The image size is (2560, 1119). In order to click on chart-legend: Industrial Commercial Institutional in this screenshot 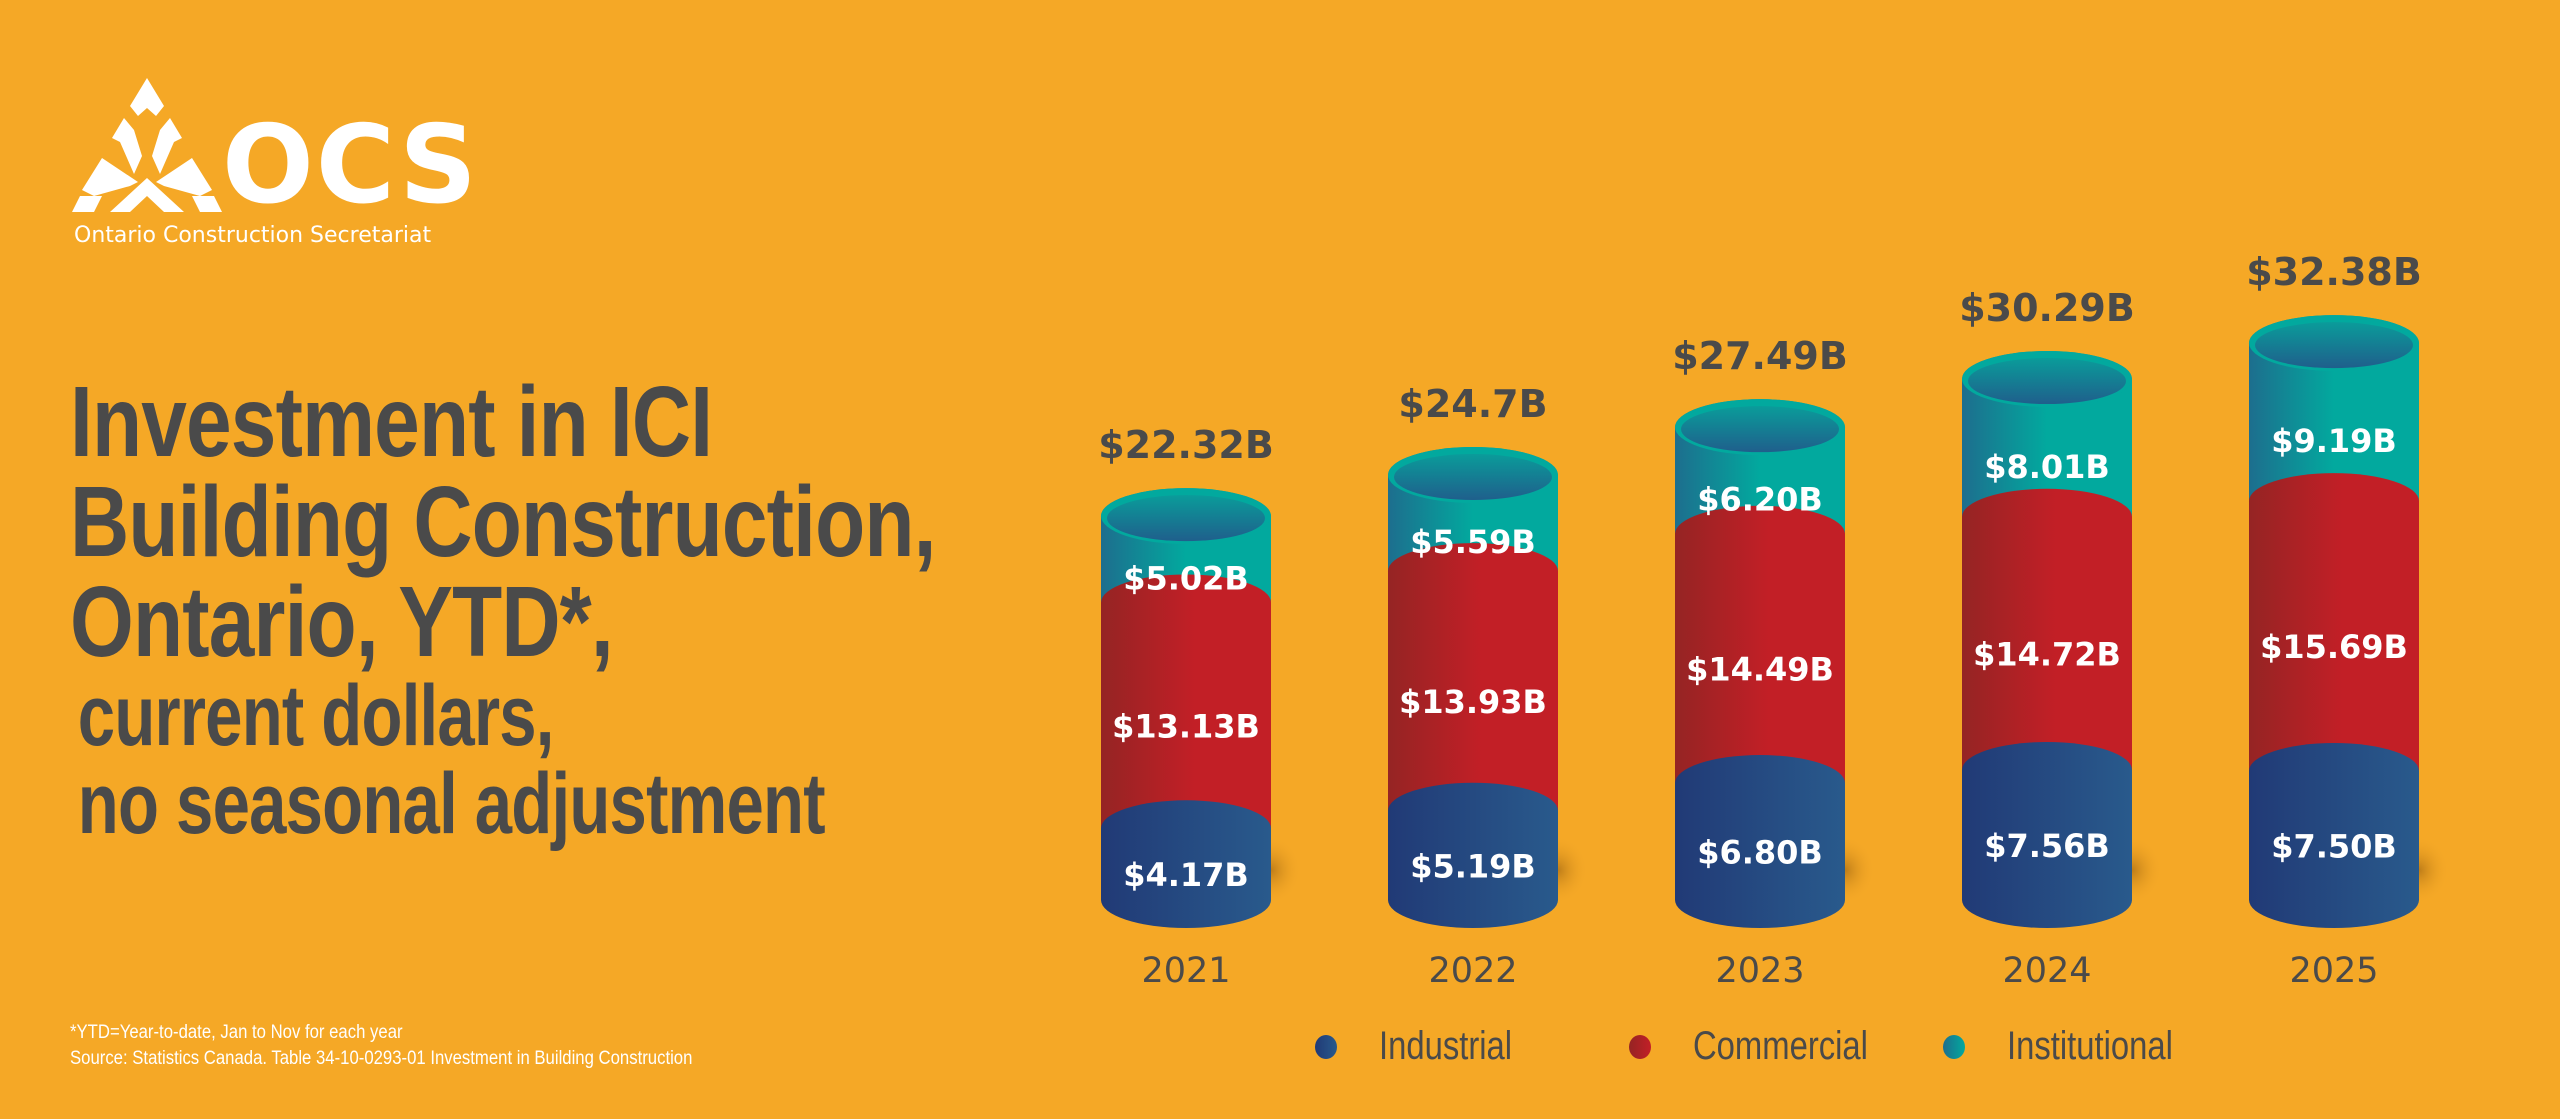, I will do `click(1786, 1046)`.